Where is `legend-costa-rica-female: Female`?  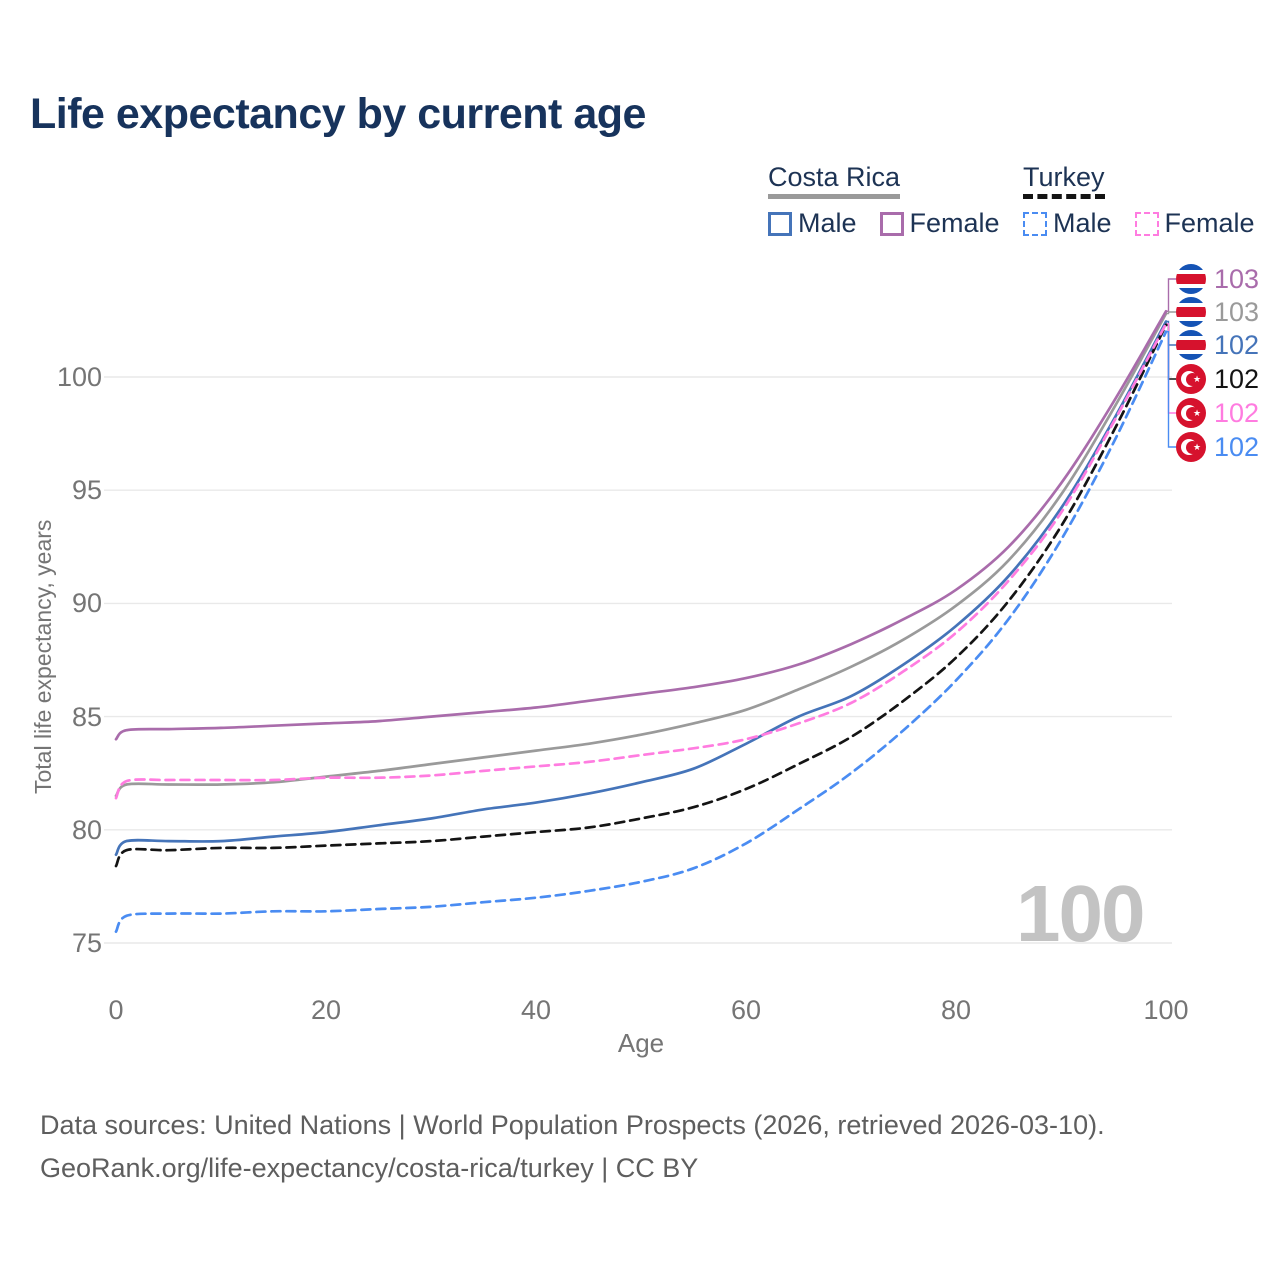 legend-costa-rica-female: Female is located at coordinates (939, 223).